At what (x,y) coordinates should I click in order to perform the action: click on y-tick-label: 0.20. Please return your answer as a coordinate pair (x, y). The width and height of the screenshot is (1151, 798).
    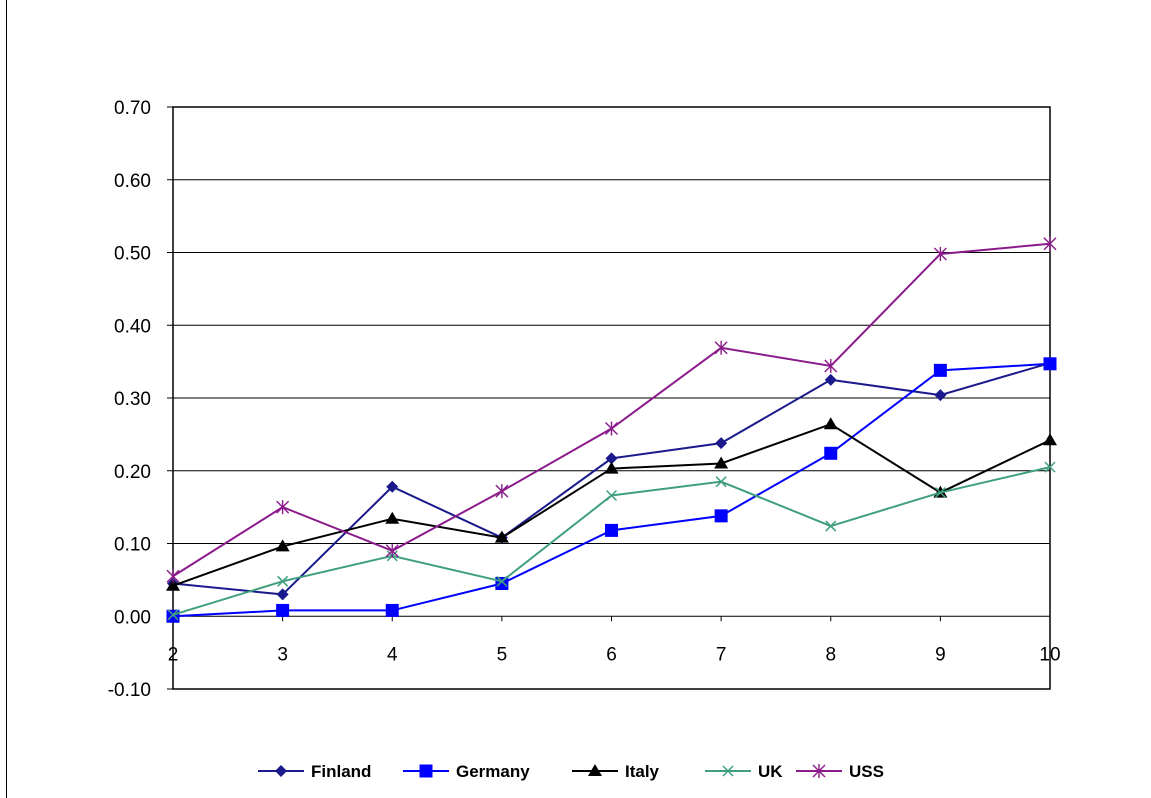
    Looking at the image, I should click on (132, 472).